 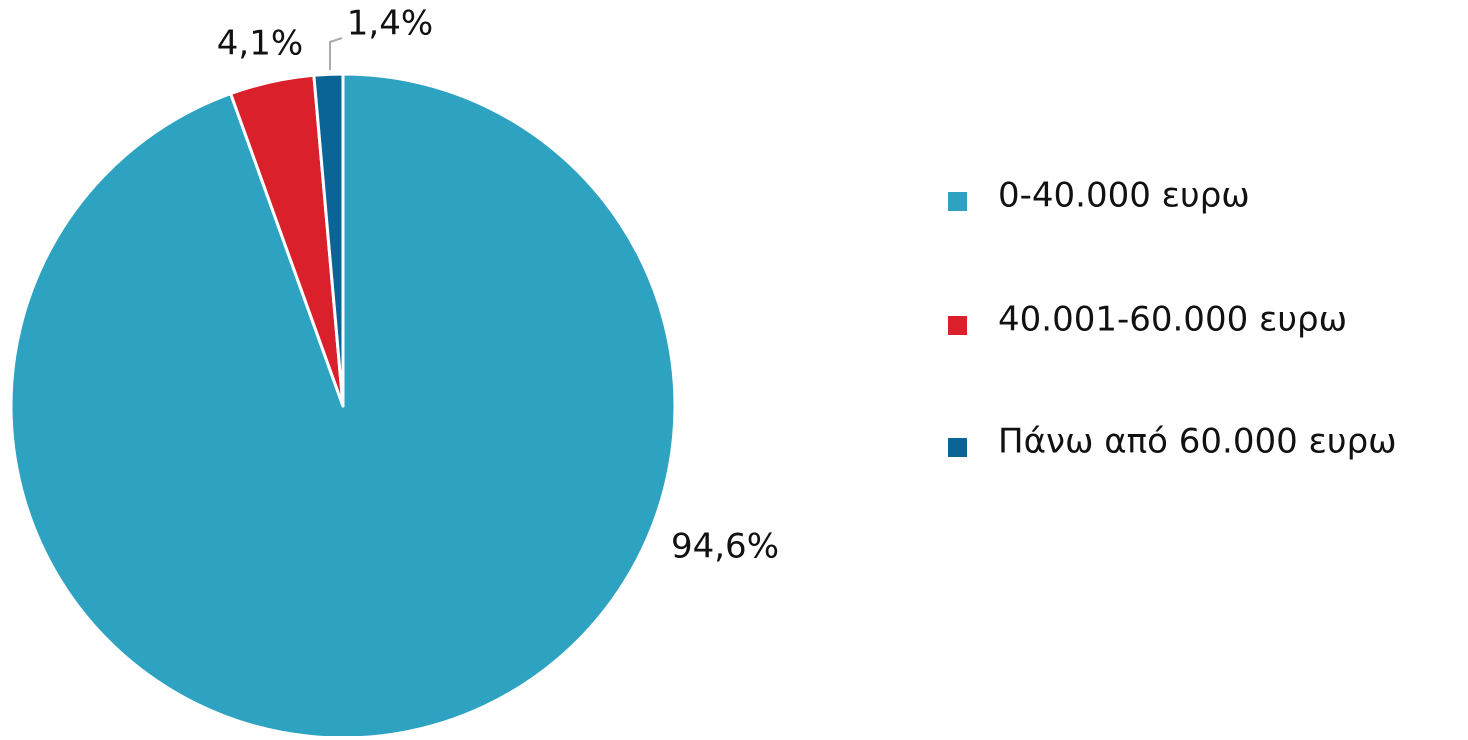 I want to click on pie-slice, so click(x=328, y=240).